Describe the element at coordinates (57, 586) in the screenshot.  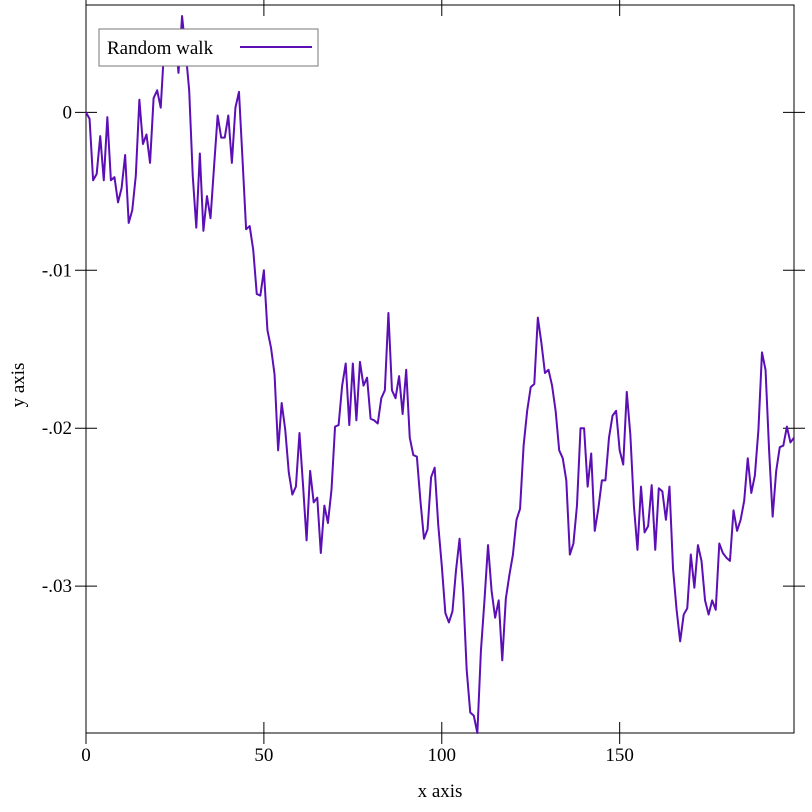
I see `y-tick-label: -.03` at that location.